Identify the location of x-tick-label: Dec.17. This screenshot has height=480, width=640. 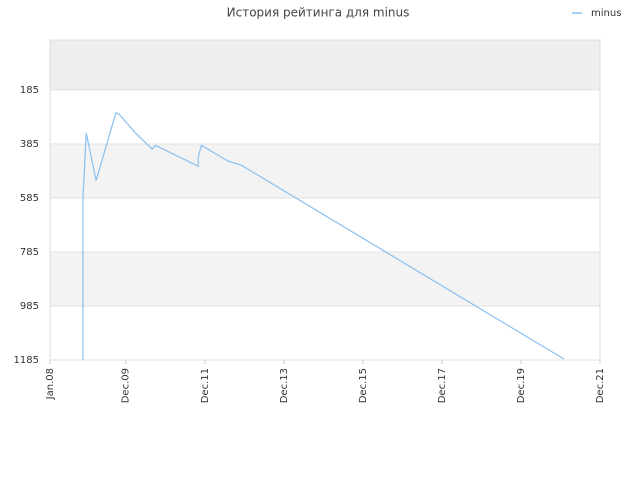
(442, 385).